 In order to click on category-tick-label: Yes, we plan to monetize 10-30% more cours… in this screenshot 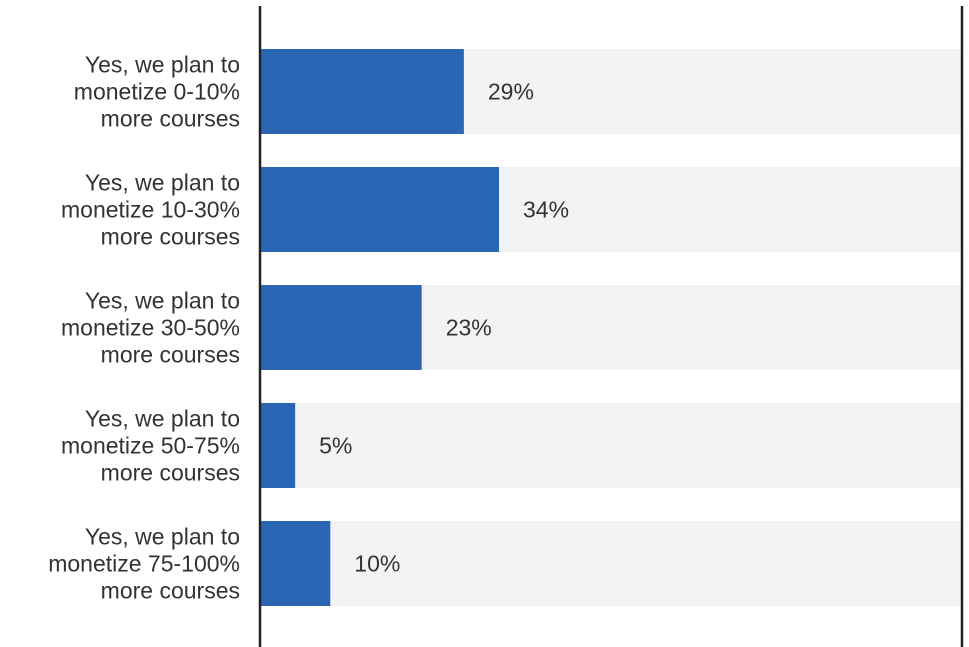, I will do `click(150, 210)`.